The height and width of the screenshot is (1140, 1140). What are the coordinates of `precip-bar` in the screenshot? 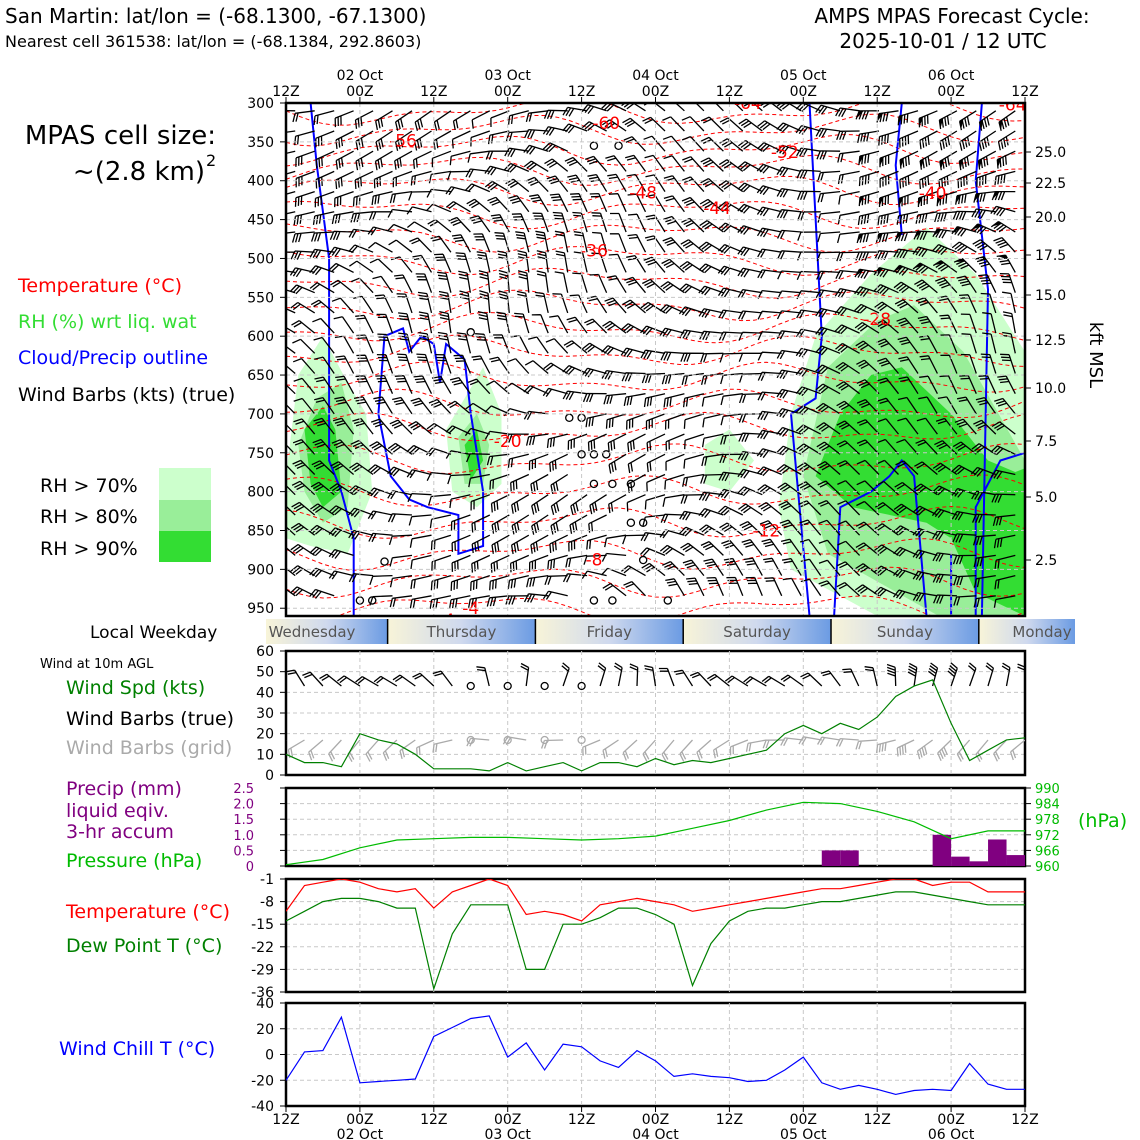 It's located at (831, 858).